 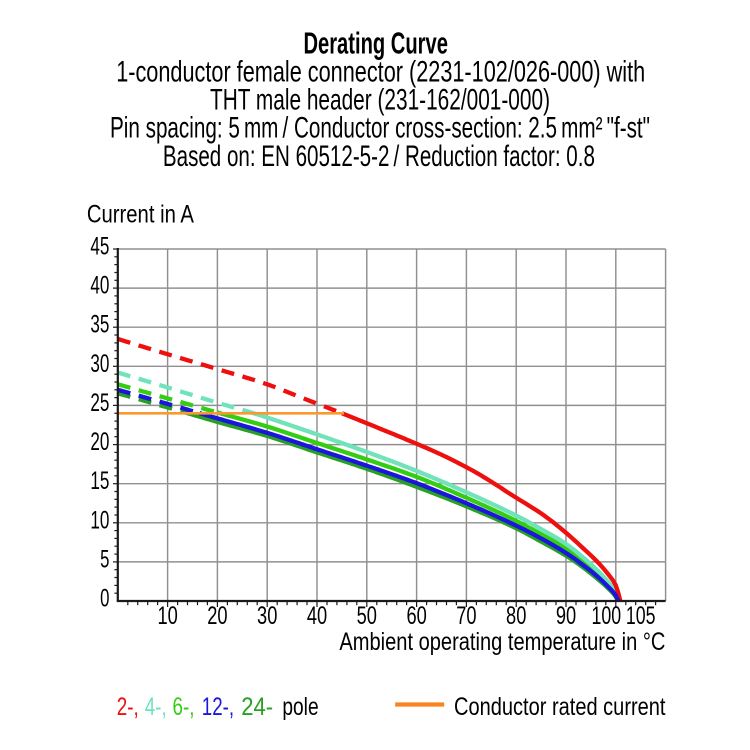 What do you see at coordinates (466, 616) in the screenshot?
I see `svg-text: 70` at bounding box center [466, 616].